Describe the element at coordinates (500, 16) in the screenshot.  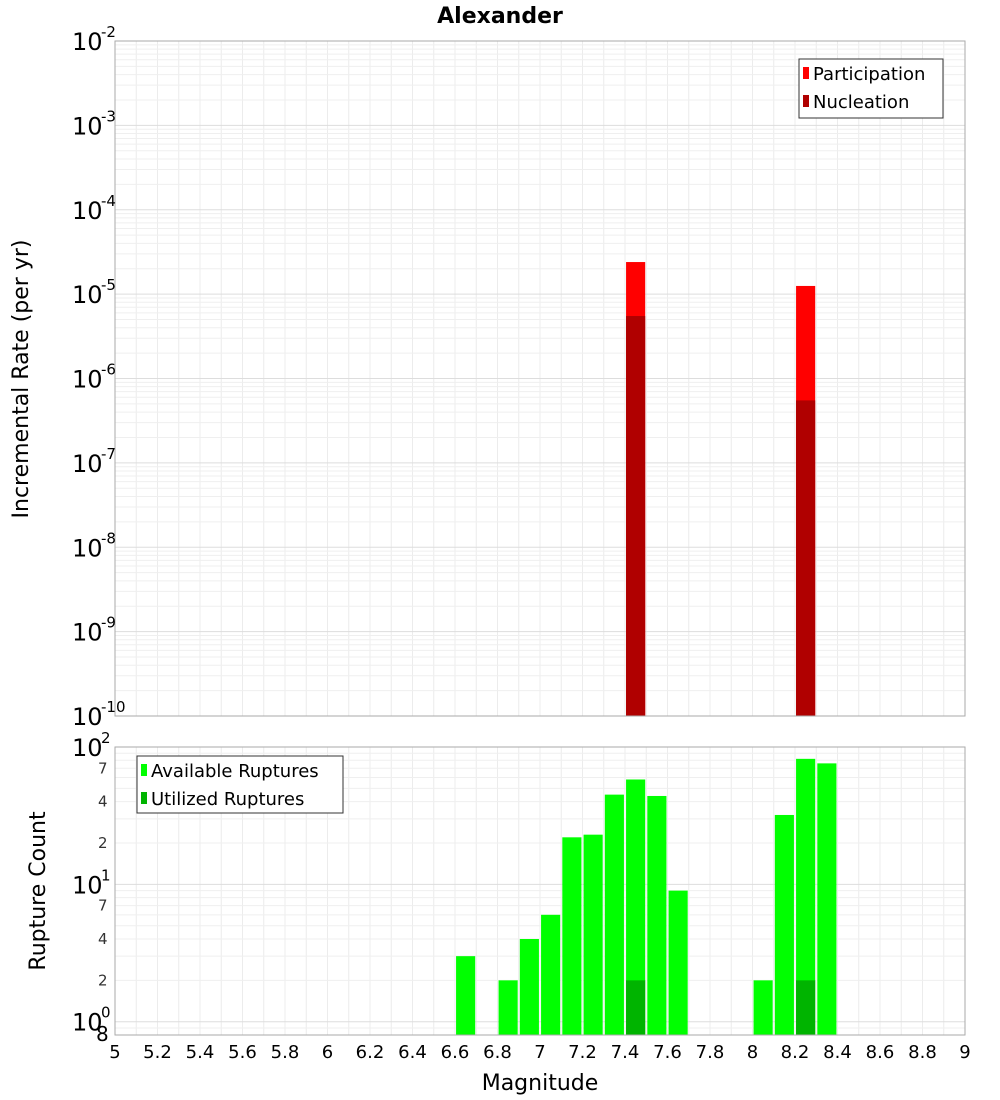
I see `chart-title: Alexander` at that location.